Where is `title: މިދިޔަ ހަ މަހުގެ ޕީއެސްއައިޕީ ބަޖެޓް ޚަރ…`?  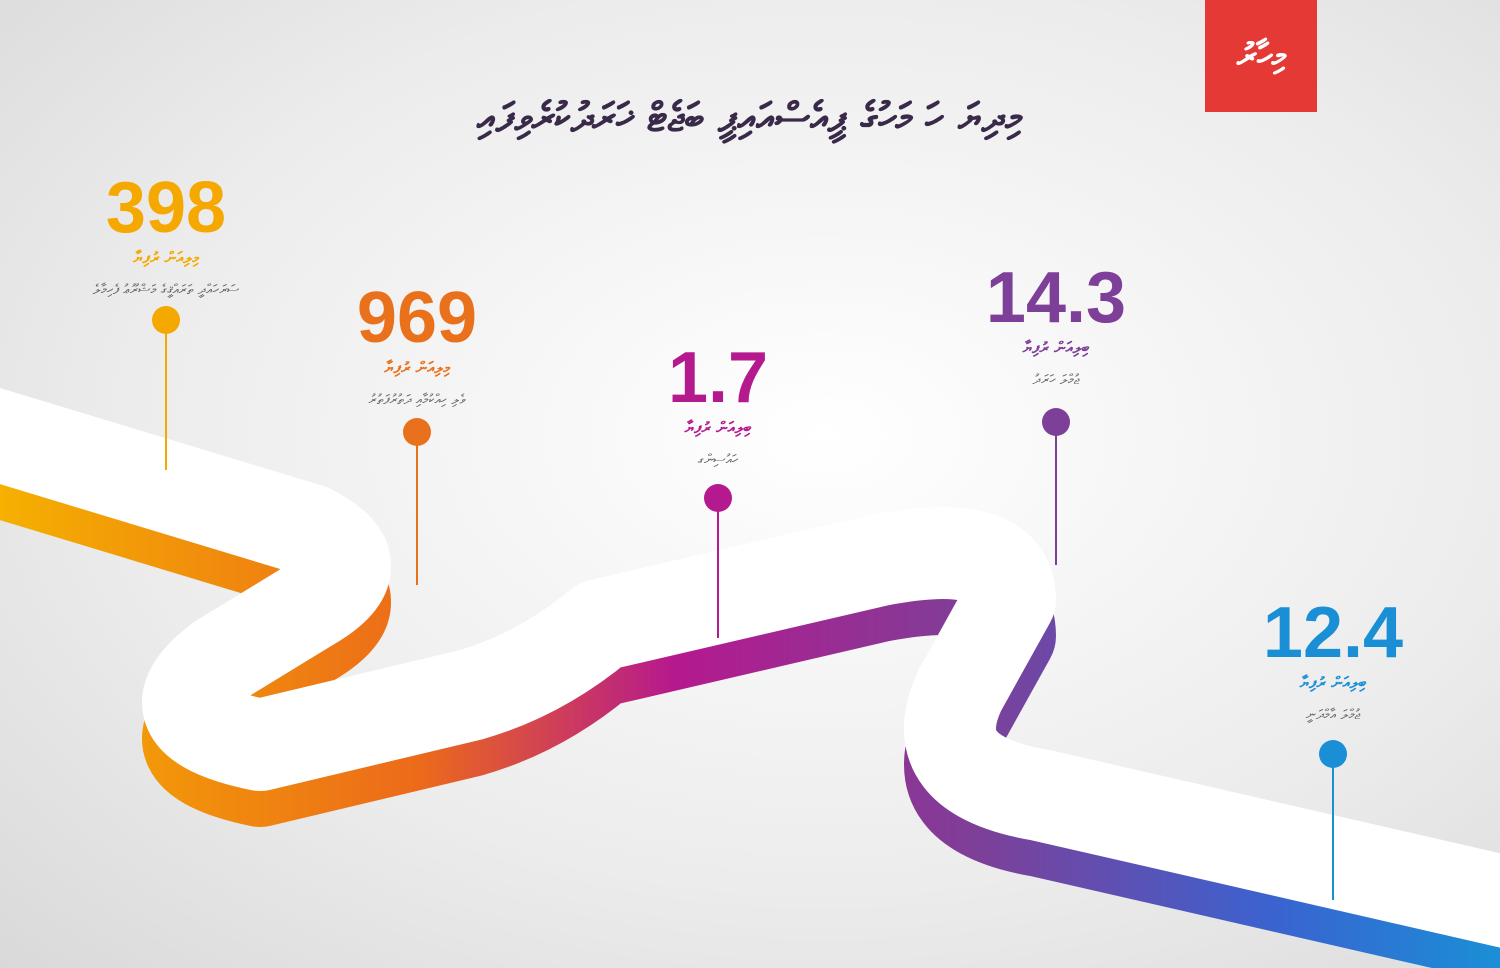 title: މިދިޔަ ހަ މަހުގެ ޕީއެސްއައިޕީ ބަޖެޓް ޚަރ… is located at coordinates (750, 118).